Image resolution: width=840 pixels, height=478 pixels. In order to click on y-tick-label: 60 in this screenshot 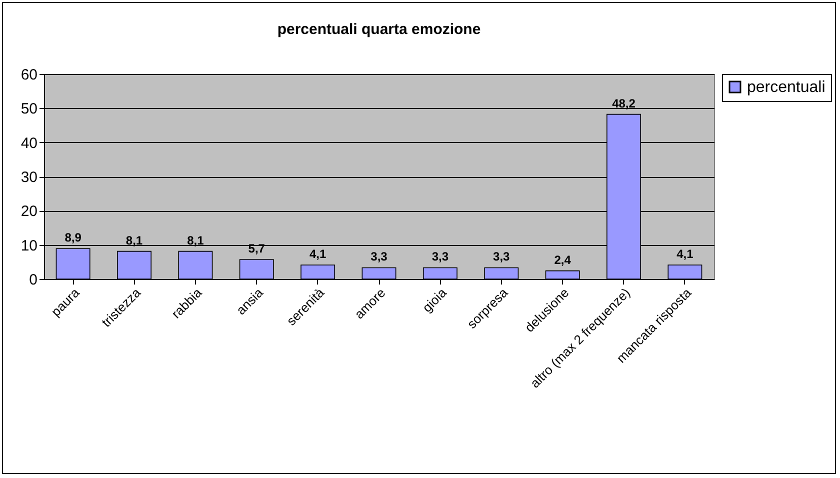, I will do `click(29, 75)`.